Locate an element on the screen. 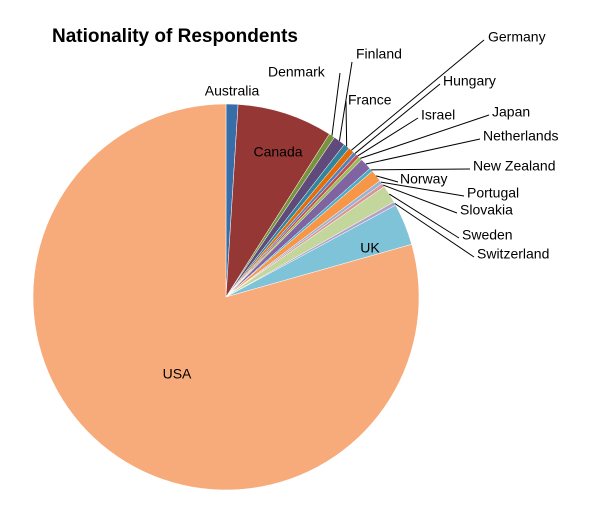 This screenshot has height=518, width=595. slice-label: New Zealand is located at coordinates (514, 166).